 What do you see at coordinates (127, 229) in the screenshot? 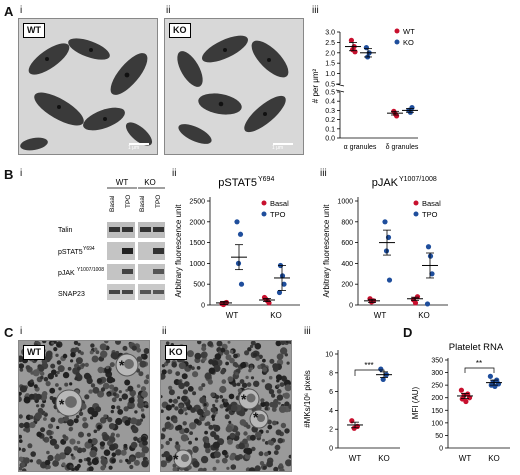
I see `band-talin-wt-tpo` at bounding box center [127, 229].